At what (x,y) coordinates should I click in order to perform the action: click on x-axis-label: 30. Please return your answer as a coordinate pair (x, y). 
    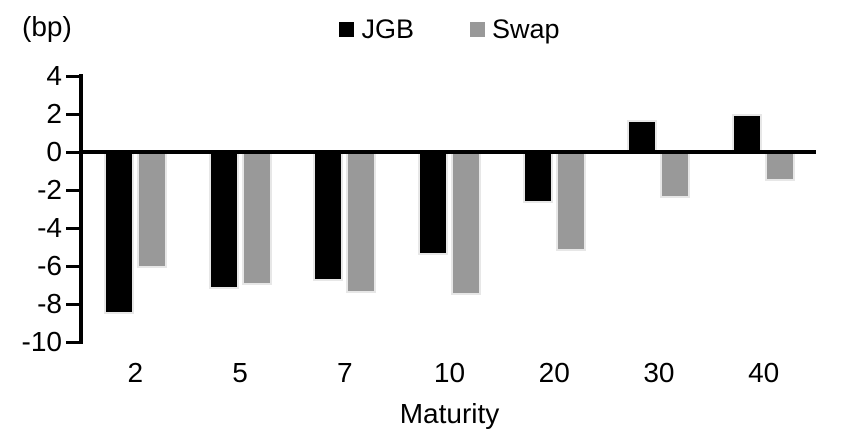
    Looking at the image, I should click on (659, 372).